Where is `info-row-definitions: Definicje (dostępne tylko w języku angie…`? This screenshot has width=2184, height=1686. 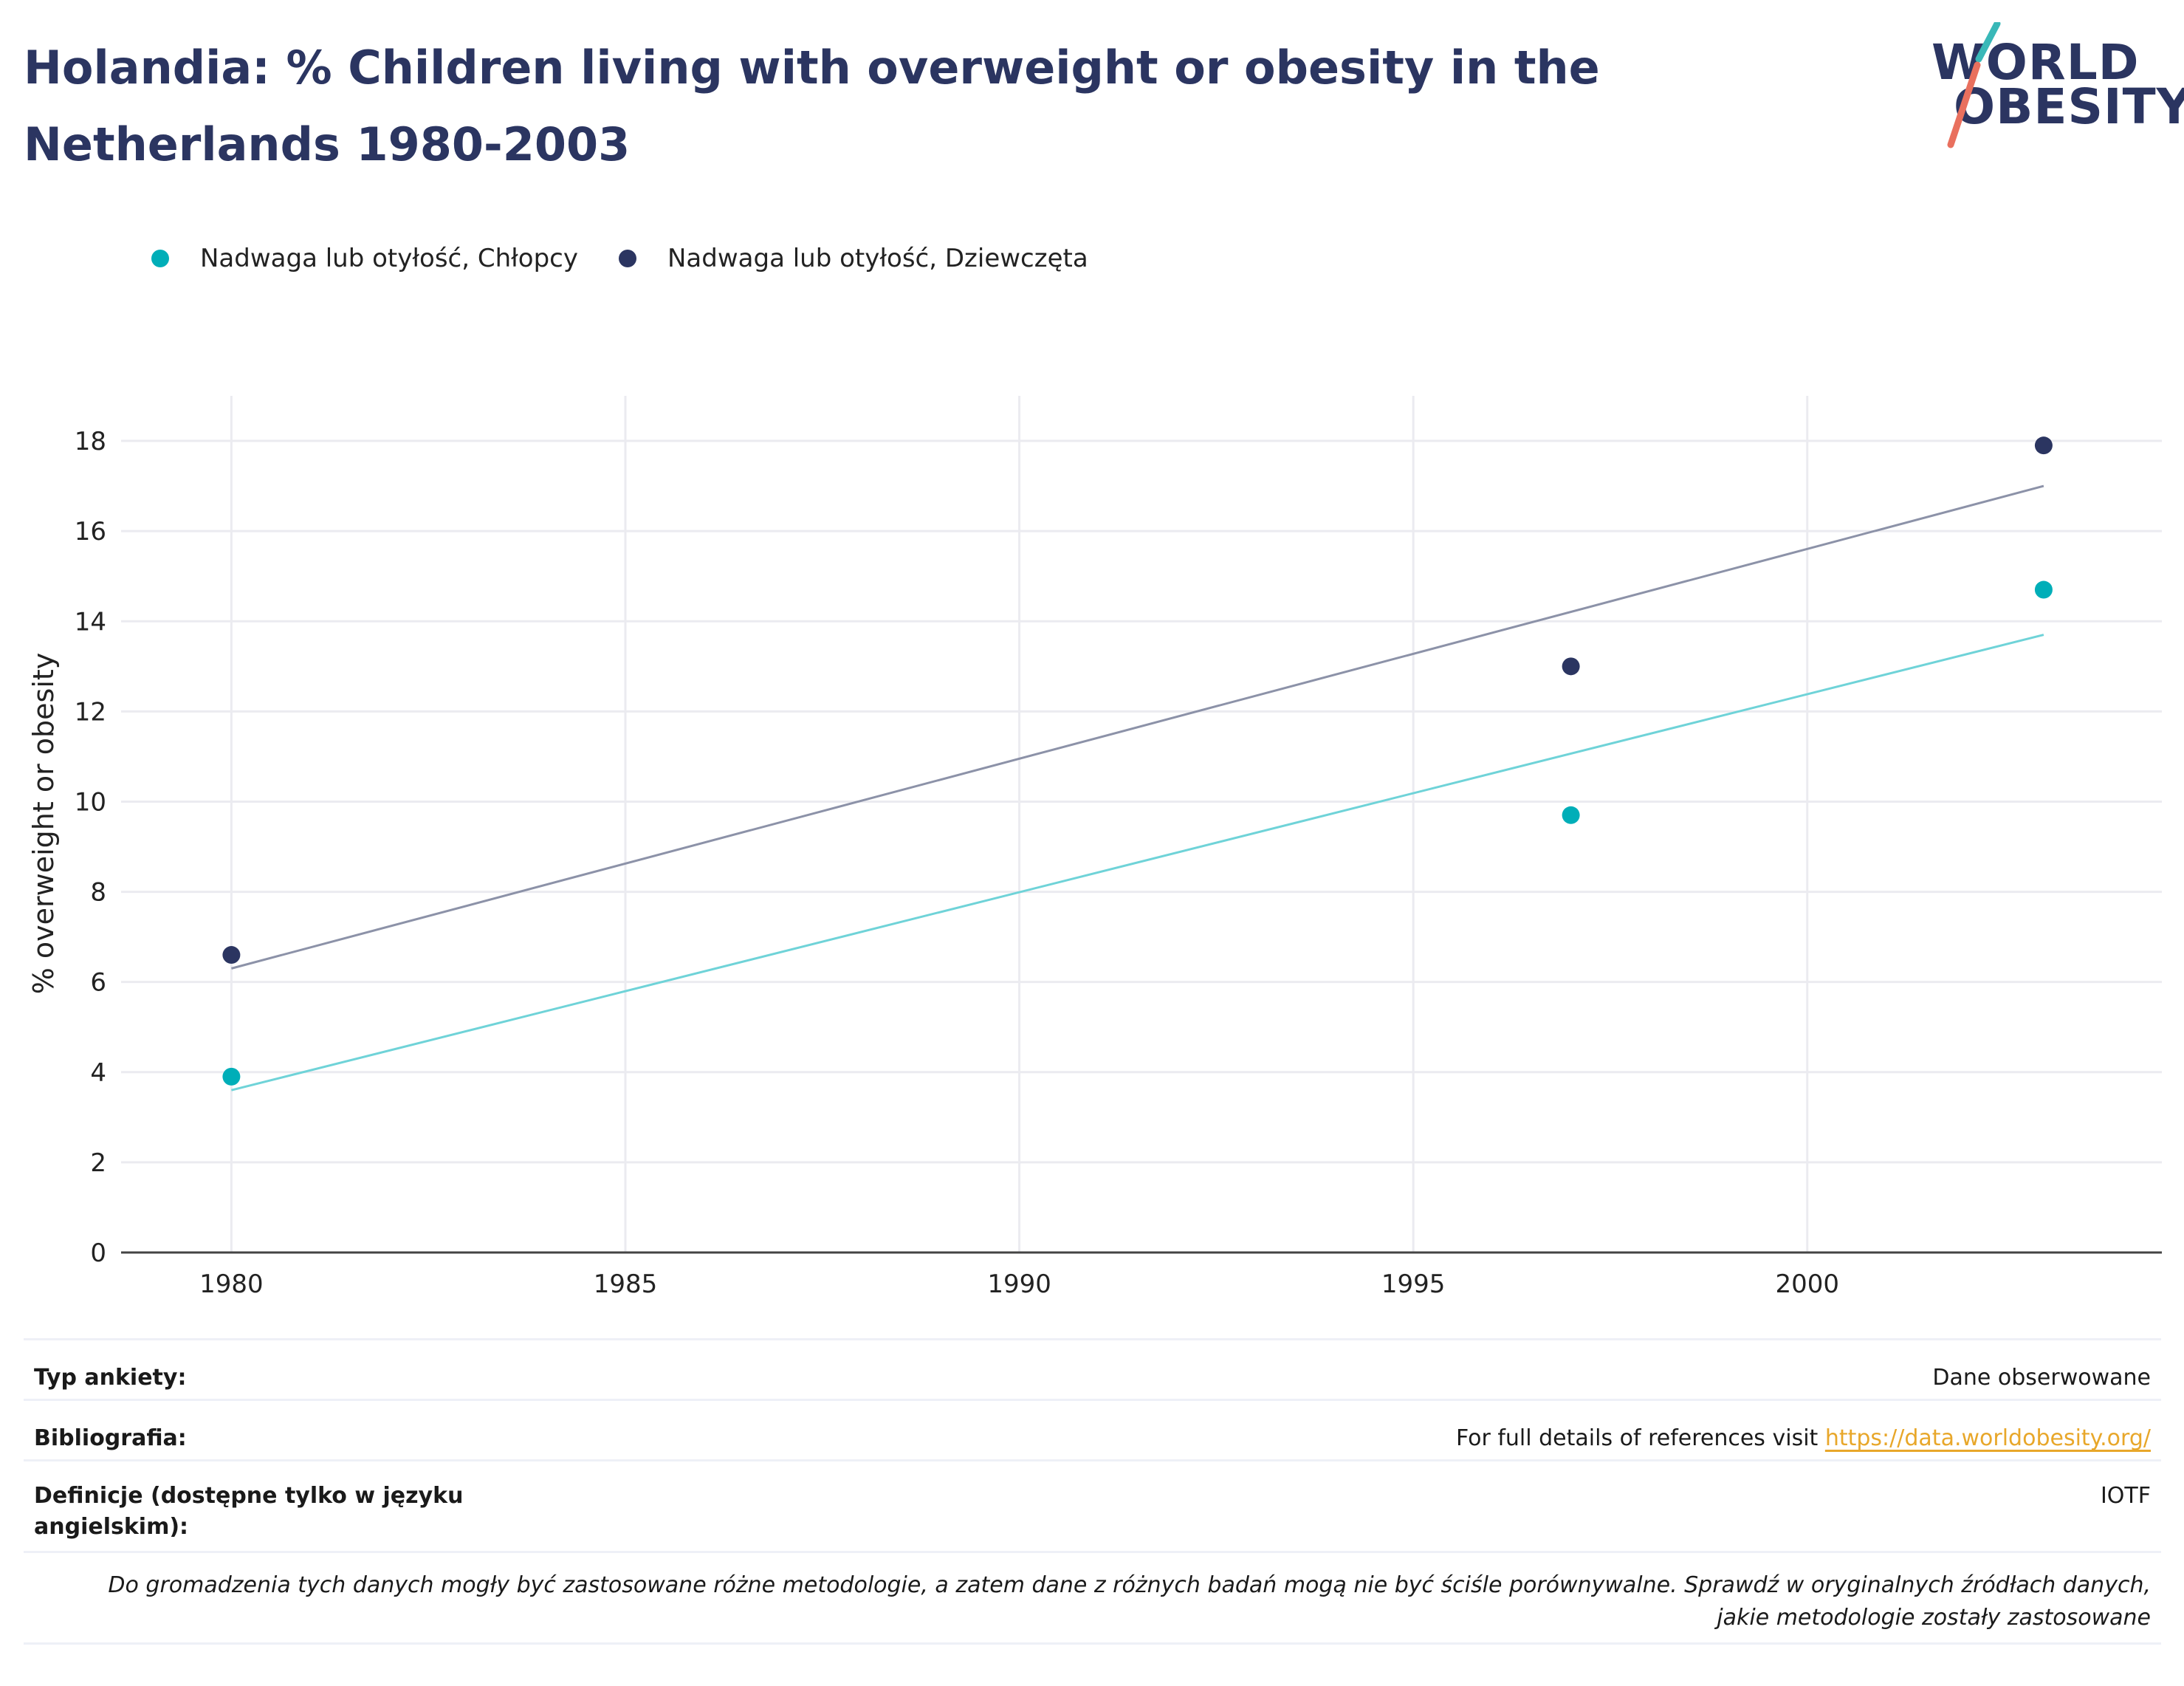 info-row-definitions: Definicje (dostępne tylko w języku angie… is located at coordinates (1093, 1505).